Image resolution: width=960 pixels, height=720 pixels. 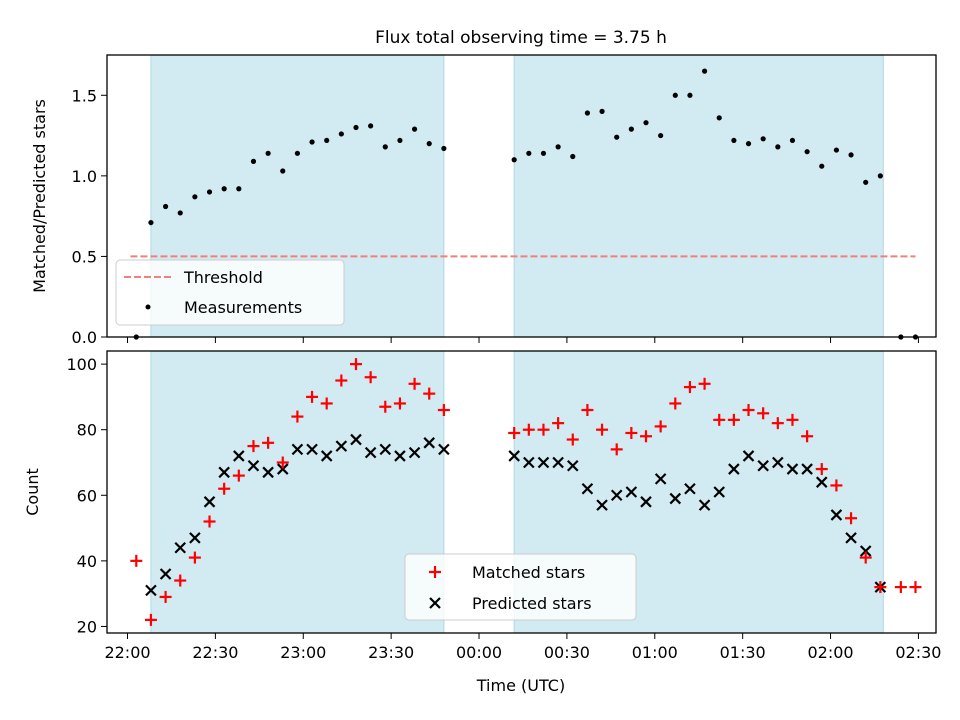 I want to click on count-y-axis: 20 40 60 80 100, so click(x=86, y=495).